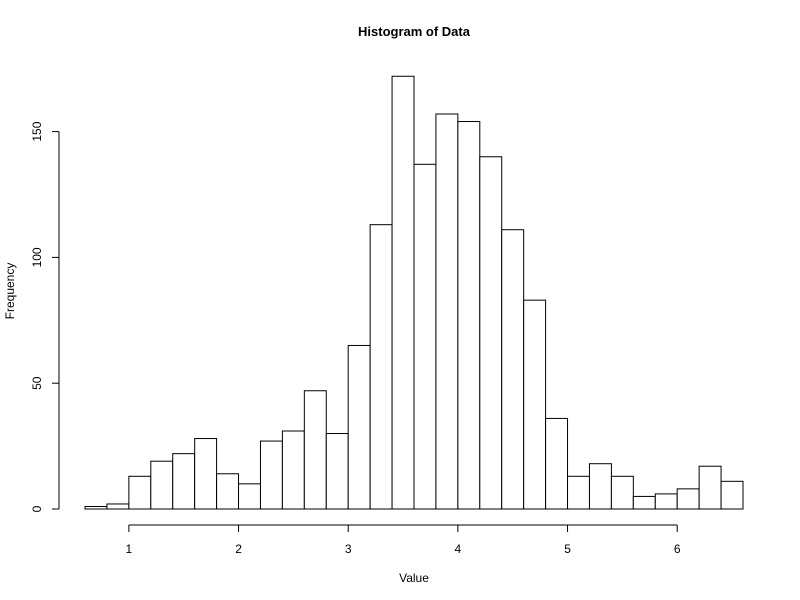  What do you see at coordinates (238, 549) in the screenshot?
I see `x-tick-label: 2` at bounding box center [238, 549].